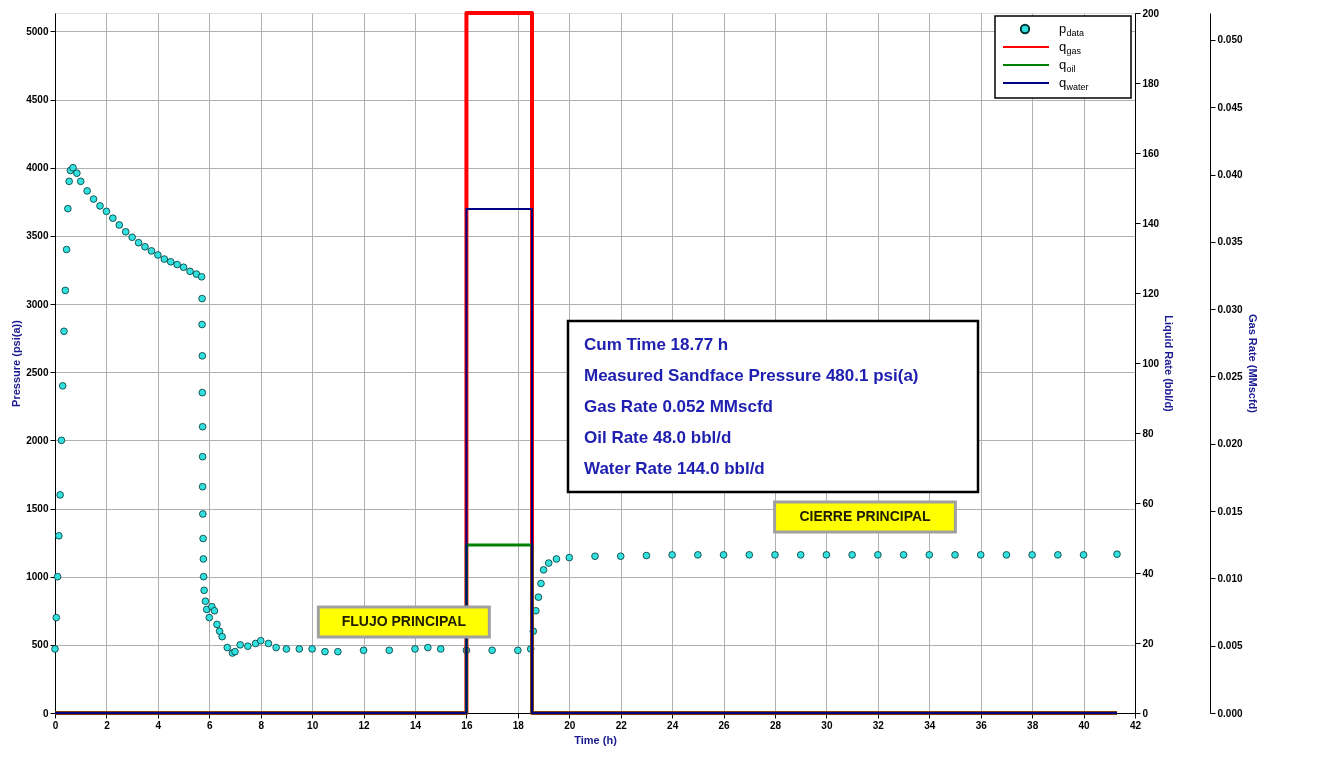 The image size is (1319, 775). I want to click on x-tick-label: 16, so click(467, 725).